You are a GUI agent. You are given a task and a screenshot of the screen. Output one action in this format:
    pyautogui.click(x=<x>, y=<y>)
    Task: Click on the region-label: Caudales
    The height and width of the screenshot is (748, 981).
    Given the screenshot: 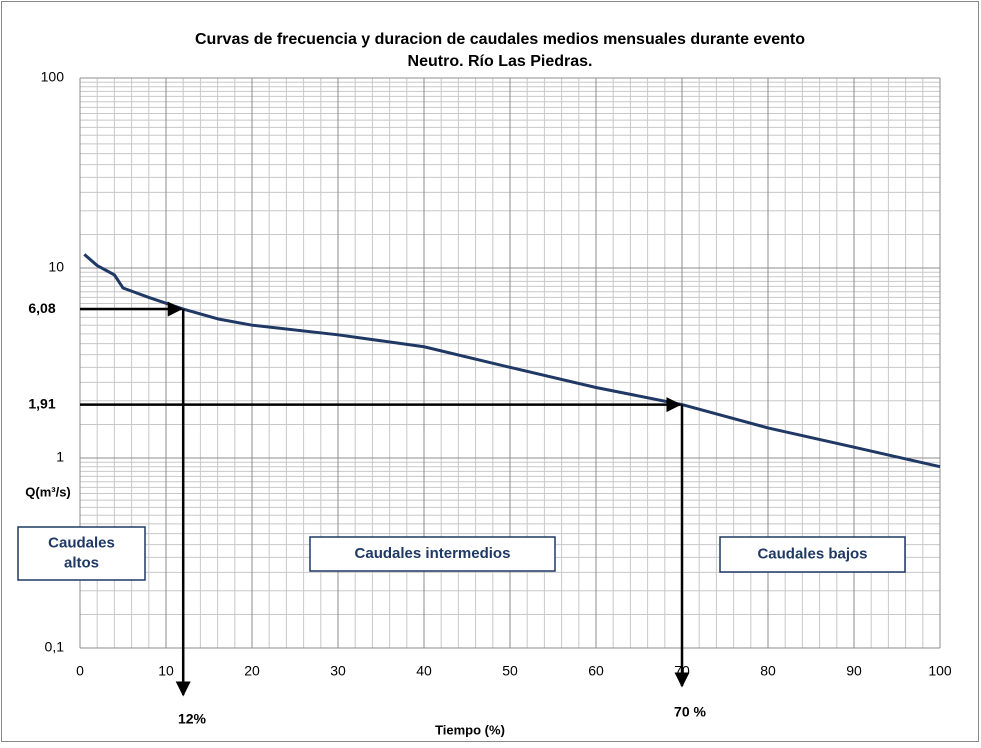 What is the action you would take?
    pyautogui.click(x=81, y=542)
    